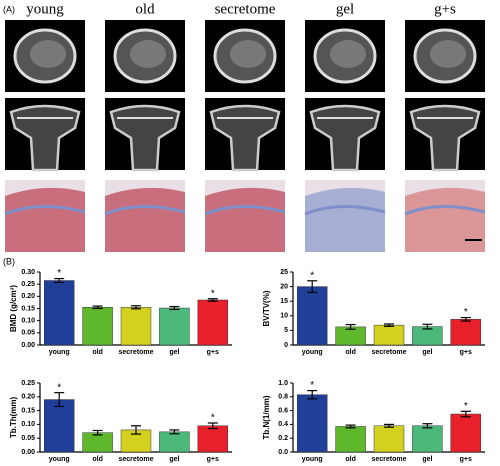 The width and height of the screenshot is (500, 466). What do you see at coordinates (286, 345) in the screenshot?
I see `y-tick-label: 0` at bounding box center [286, 345].